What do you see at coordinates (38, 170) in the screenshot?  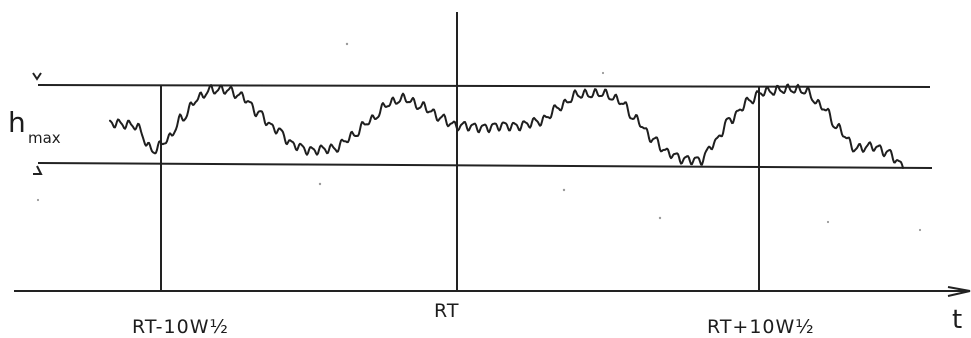 I see `hmax-bottom-tick` at bounding box center [38, 170].